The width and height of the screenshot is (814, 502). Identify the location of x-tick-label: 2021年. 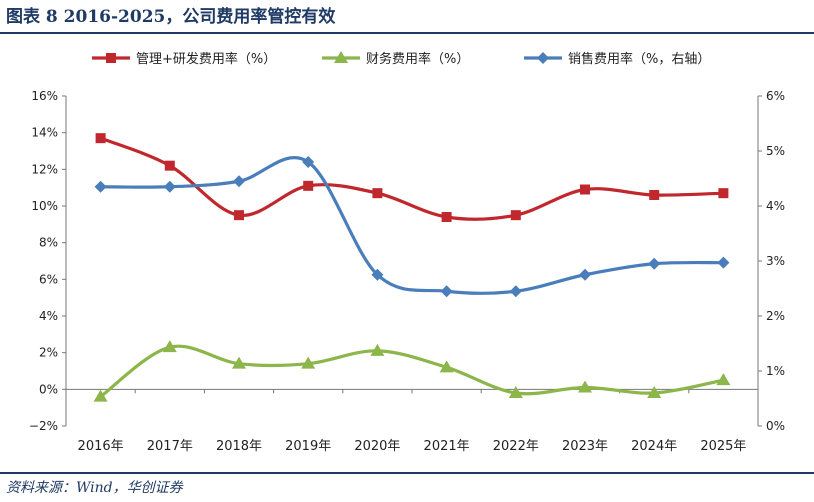
(447, 446).